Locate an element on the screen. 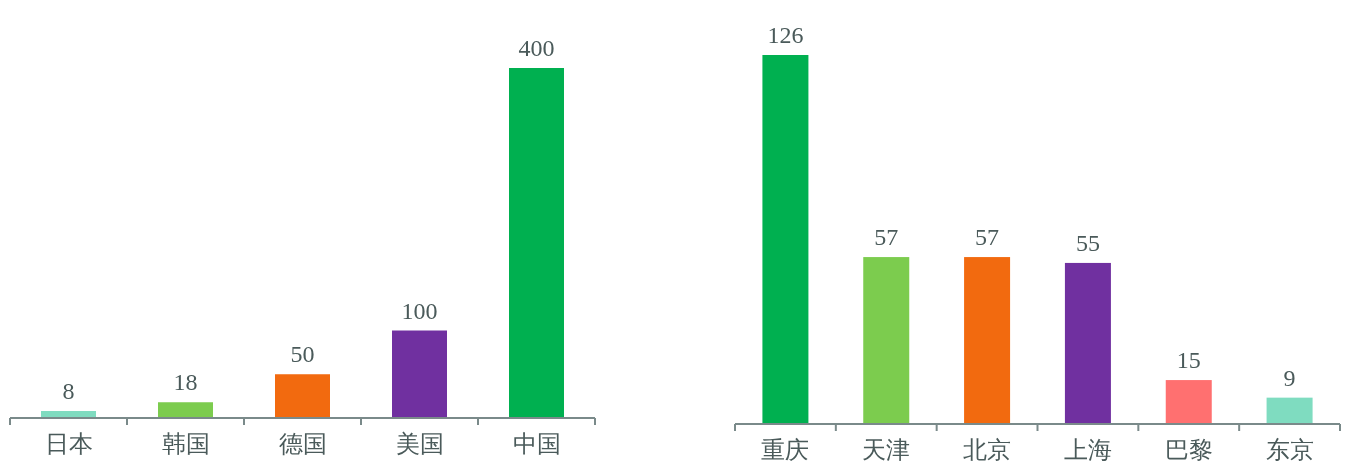  x-tick-label: 重庆 is located at coordinates (785, 450).